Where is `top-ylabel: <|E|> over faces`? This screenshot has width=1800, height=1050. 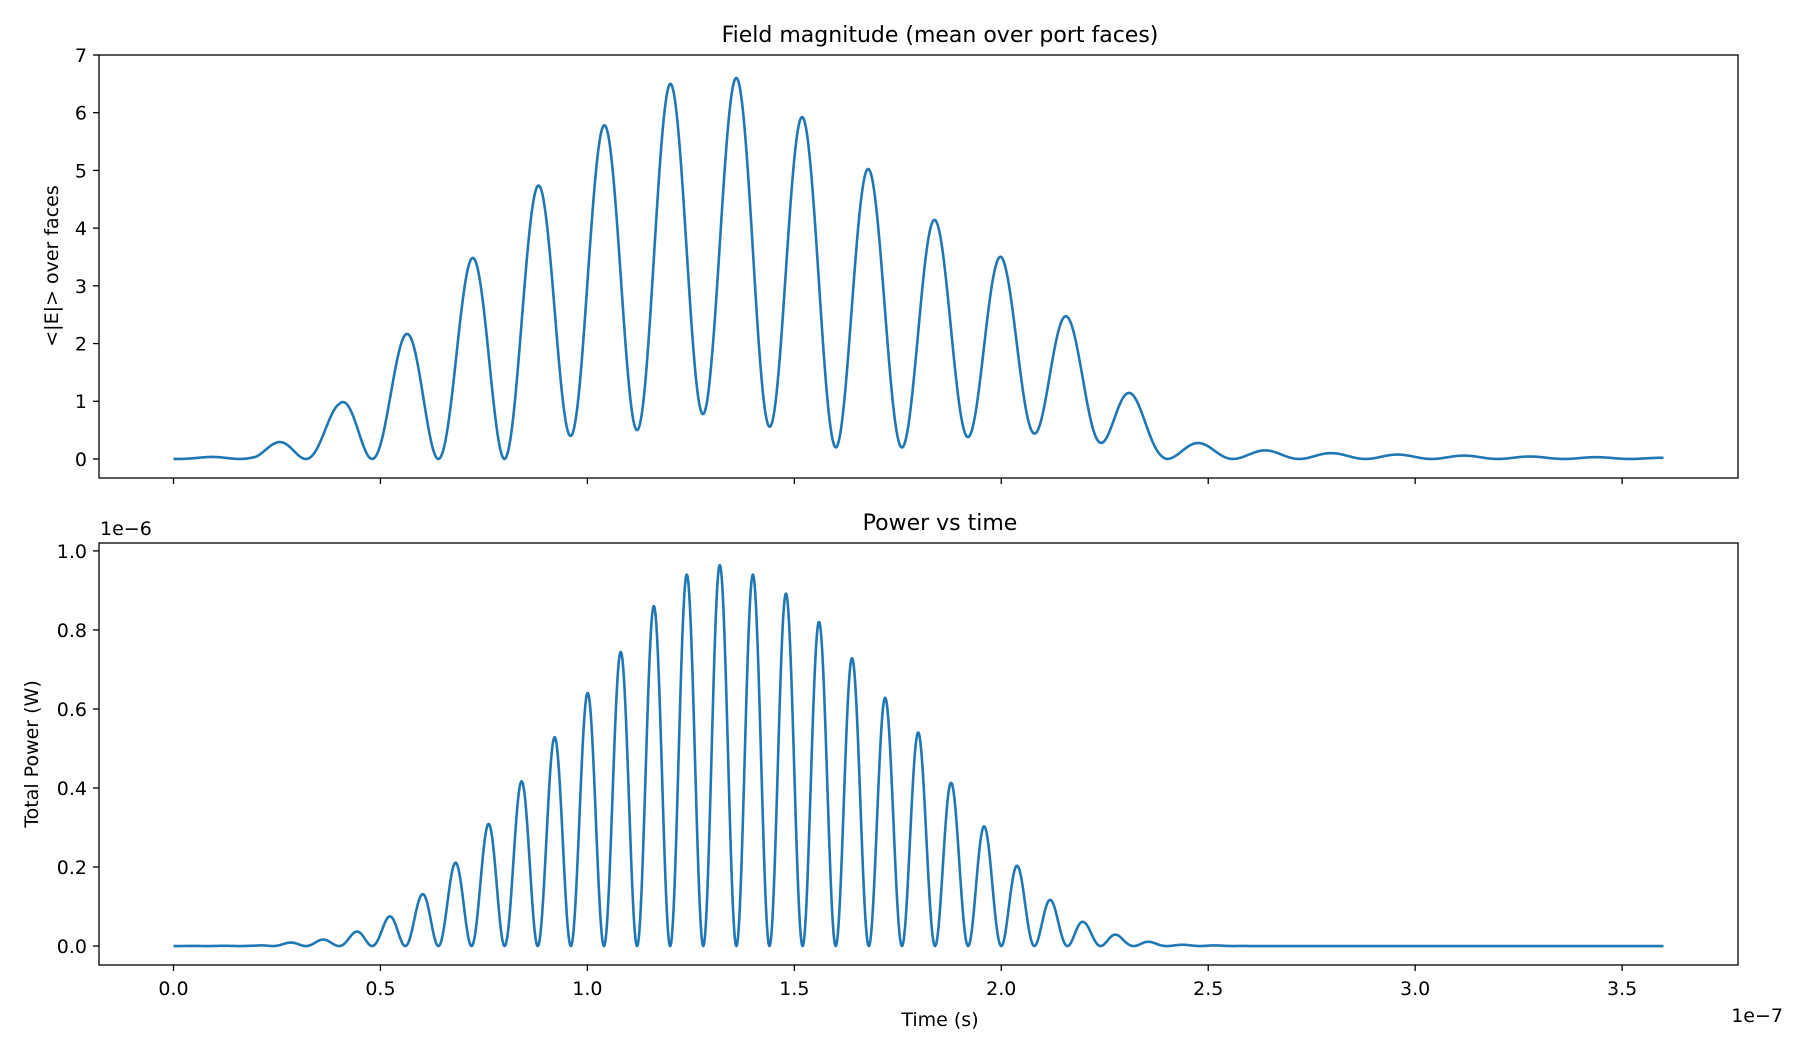 top-ylabel: <|E|> over faces is located at coordinates (52, 265).